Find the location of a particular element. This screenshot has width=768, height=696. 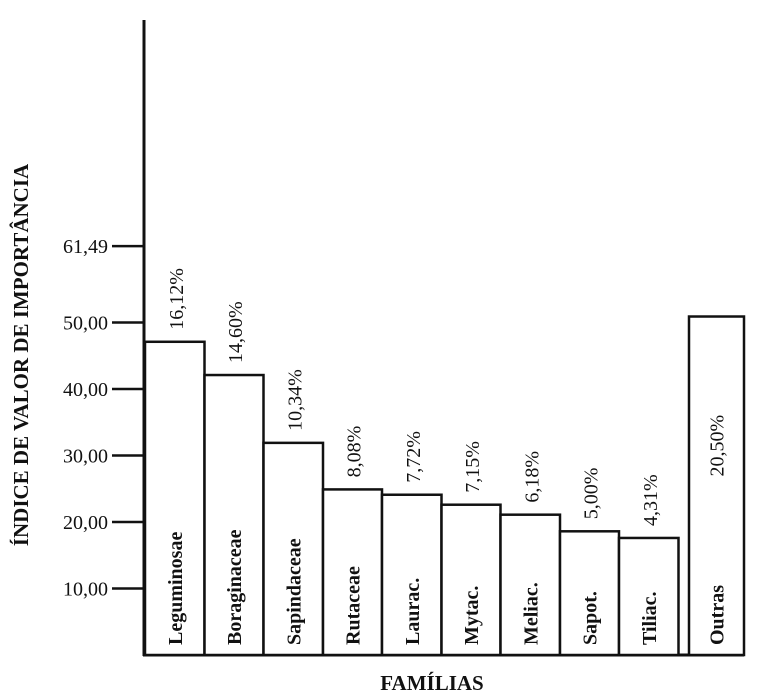

y-tick-label-1: 20,00 is located at coordinates (85, 523).